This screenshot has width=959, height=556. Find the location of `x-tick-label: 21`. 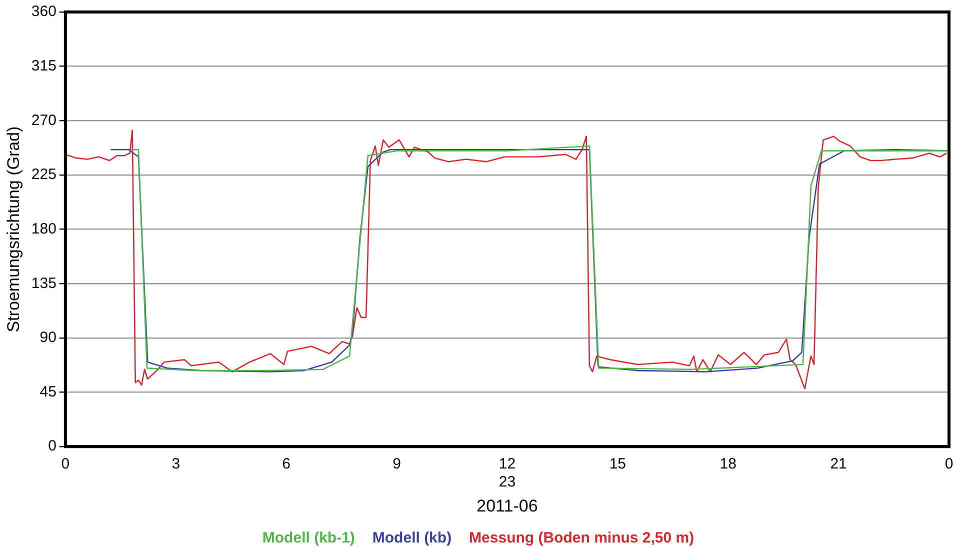

x-tick-label: 21 is located at coordinates (838, 464).